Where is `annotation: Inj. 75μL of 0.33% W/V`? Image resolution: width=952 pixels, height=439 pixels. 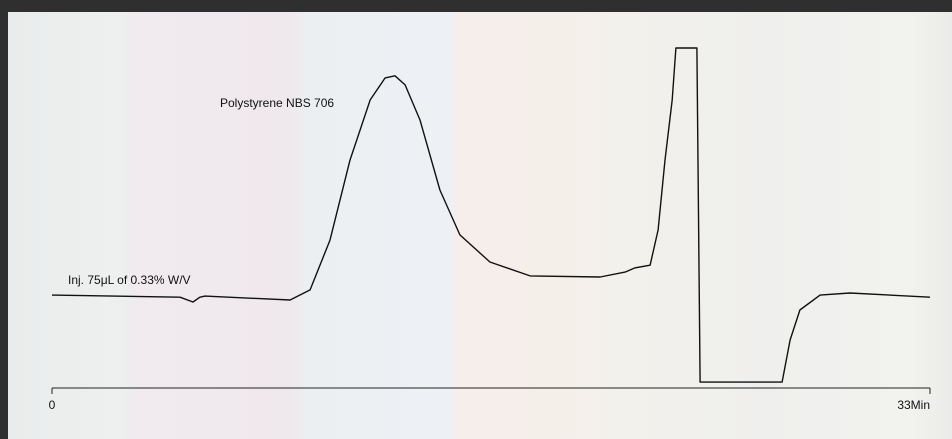
annotation: Inj. 75μL of 0.33% W/V is located at coordinates (129, 280).